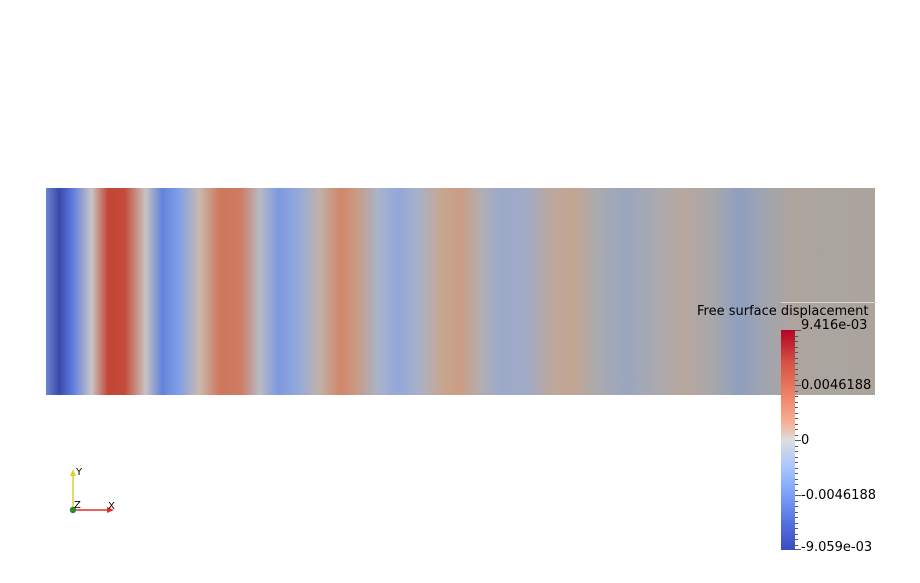 The height and width of the screenshot is (583, 920). Describe the element at coordinates (79, 472) in the screenshot. I see `axis-y-label: Y` at that location.